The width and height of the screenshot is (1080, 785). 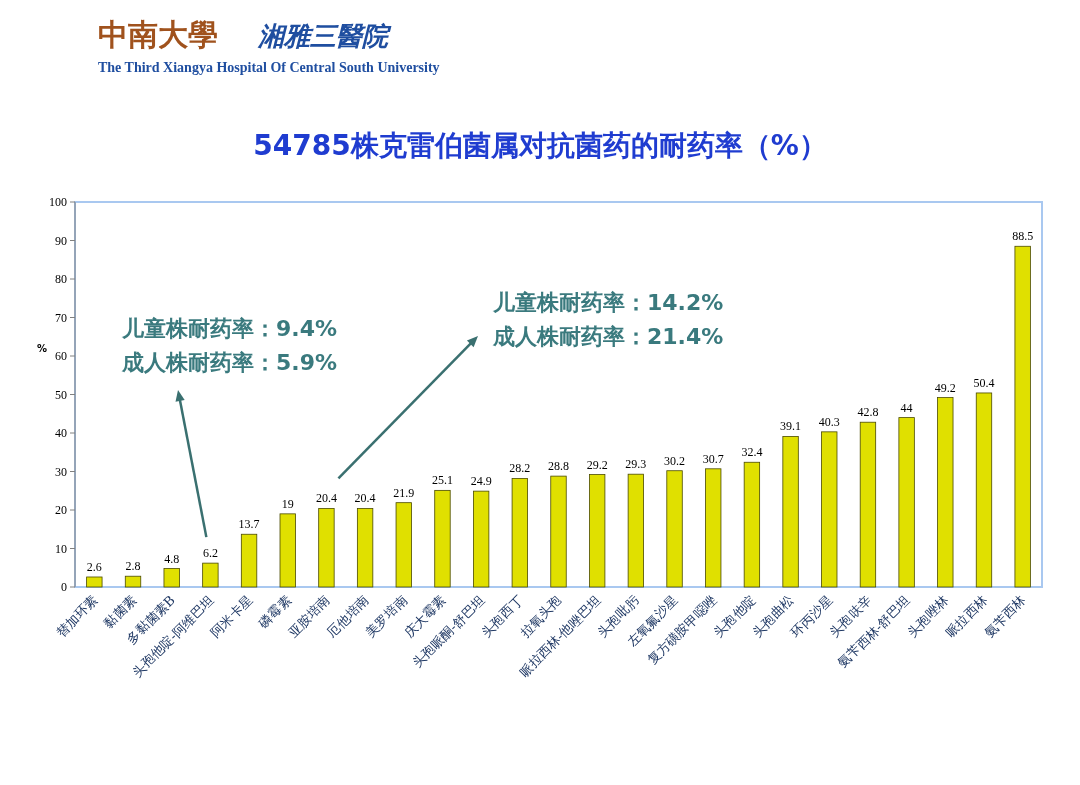 I want to click on text: 中南大學, so click(x=158, y=34).